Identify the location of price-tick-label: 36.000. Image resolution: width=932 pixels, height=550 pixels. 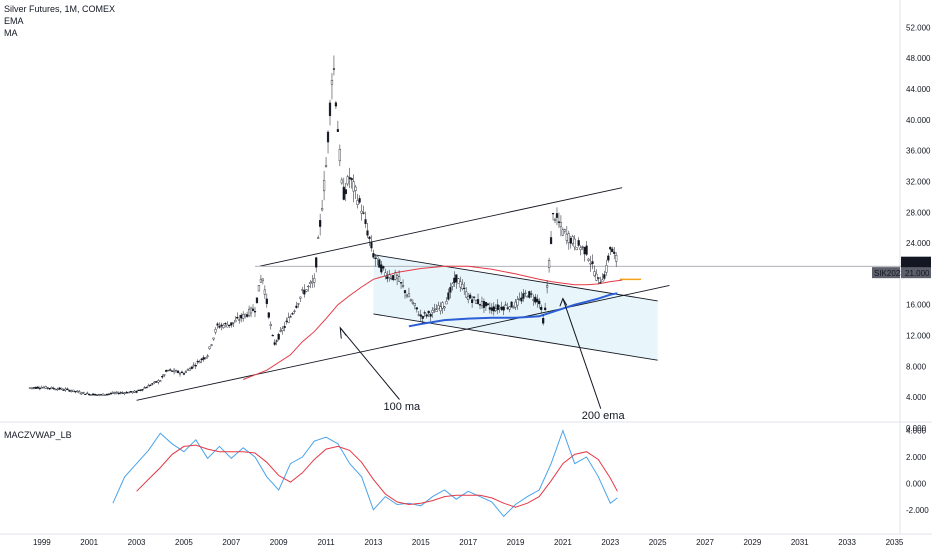
(918, 151).